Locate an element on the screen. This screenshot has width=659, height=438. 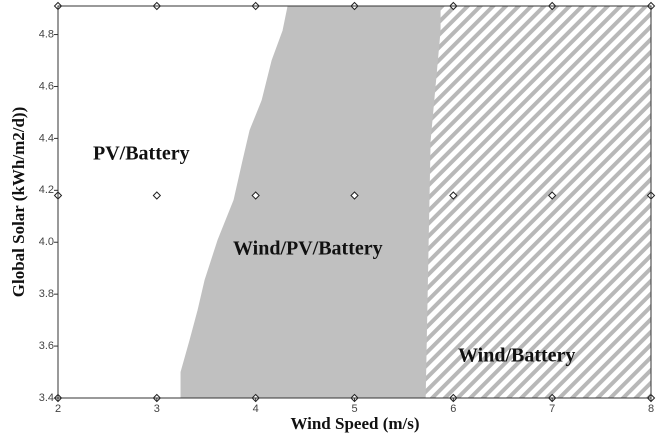
region-label: PV/Battery is located at coordinates (141, 154).